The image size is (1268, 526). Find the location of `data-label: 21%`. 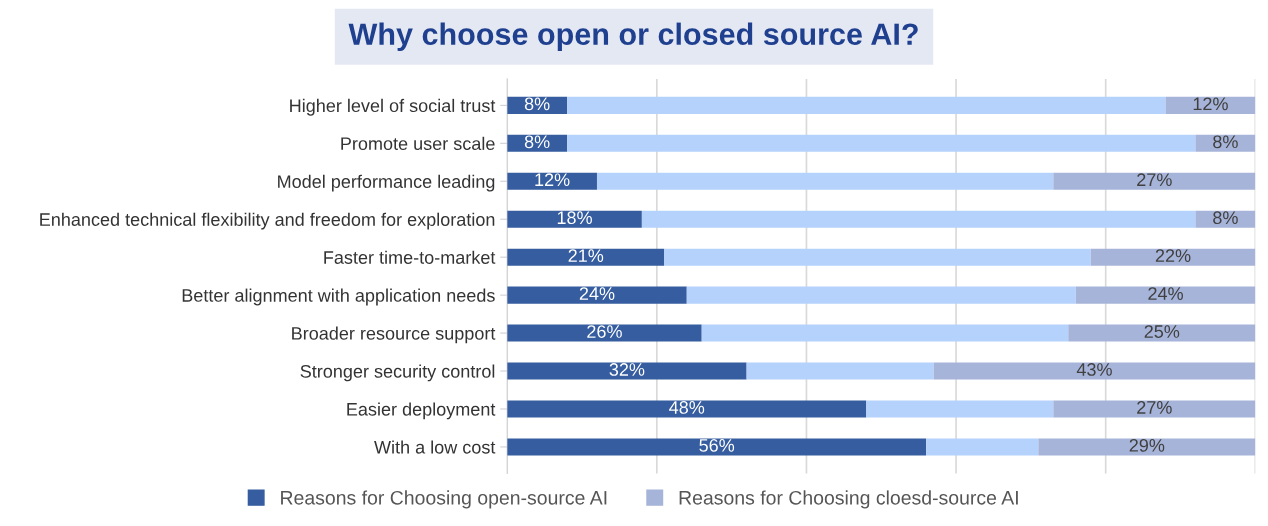

data-label: 21% is located at coordinates (586, 255).